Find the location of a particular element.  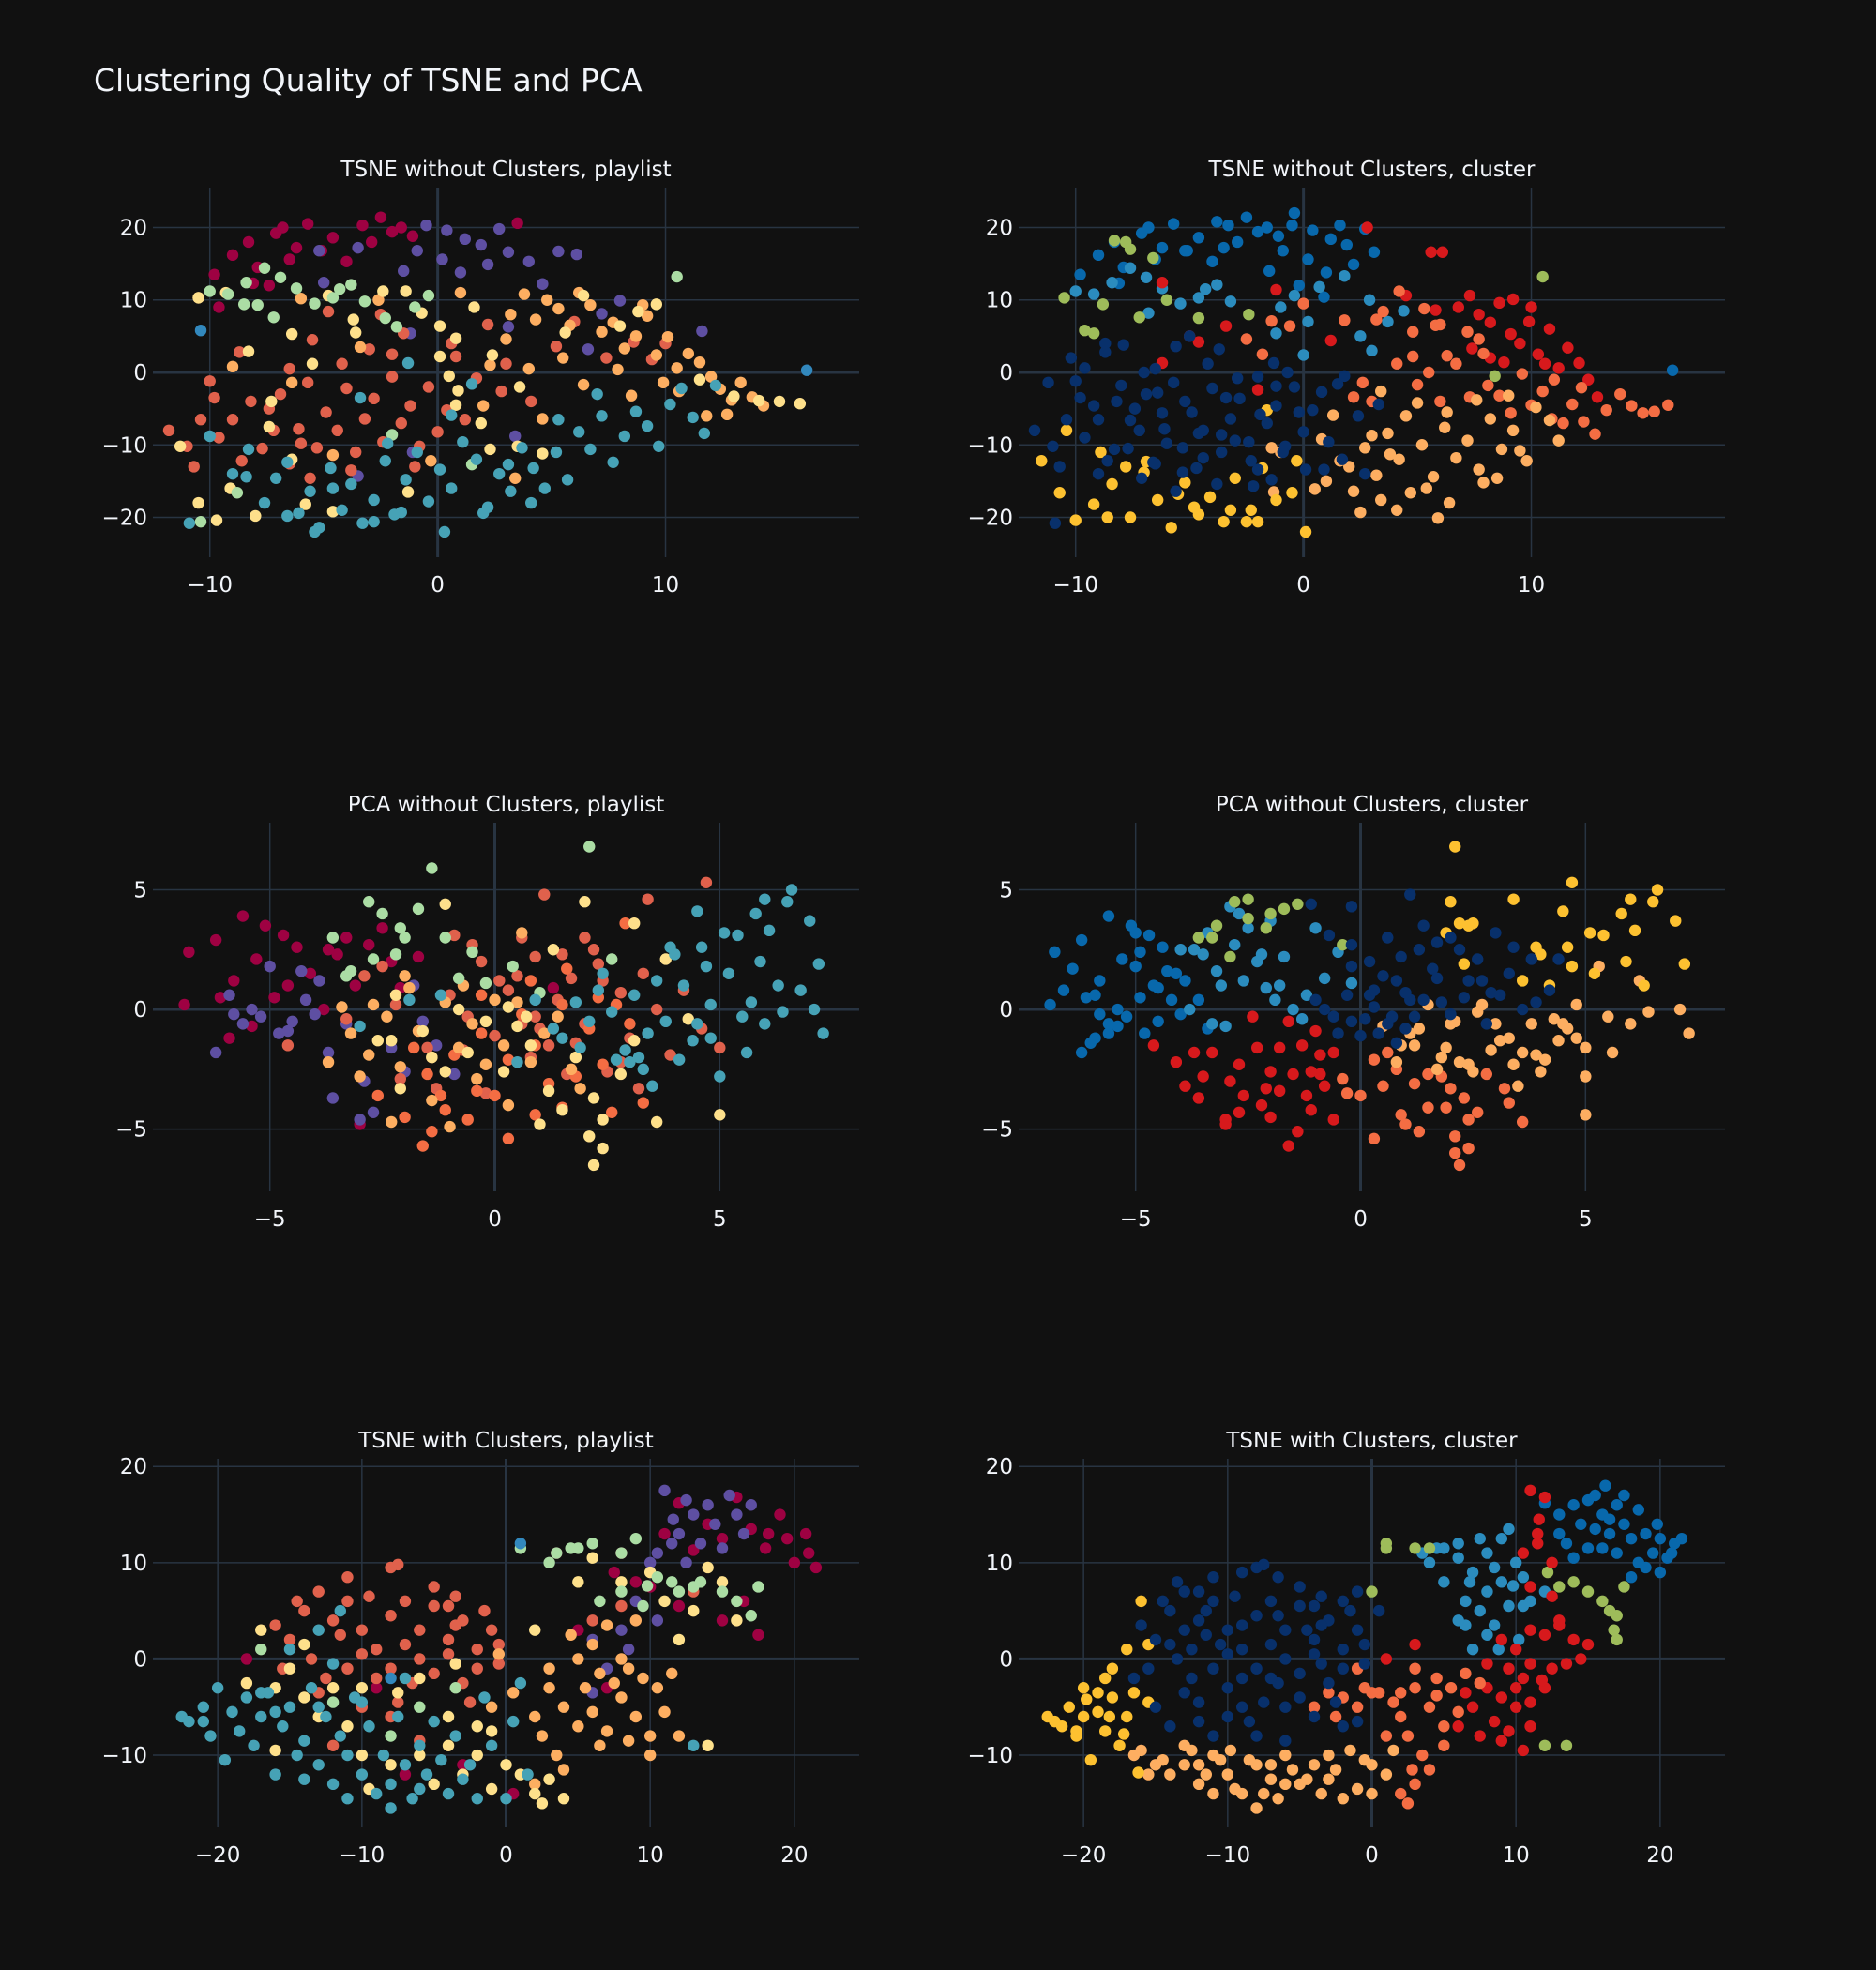

subplot-title: TSNE without Clusters, playlist is located at coordinates (505, 170).